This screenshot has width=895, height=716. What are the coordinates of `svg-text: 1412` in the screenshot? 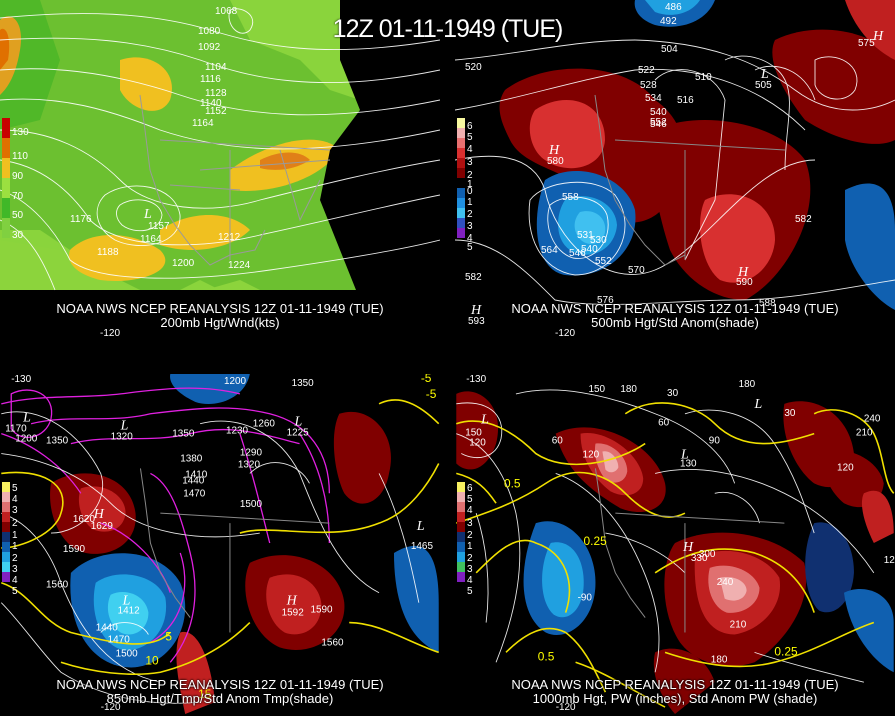 It's located at (129, 611).